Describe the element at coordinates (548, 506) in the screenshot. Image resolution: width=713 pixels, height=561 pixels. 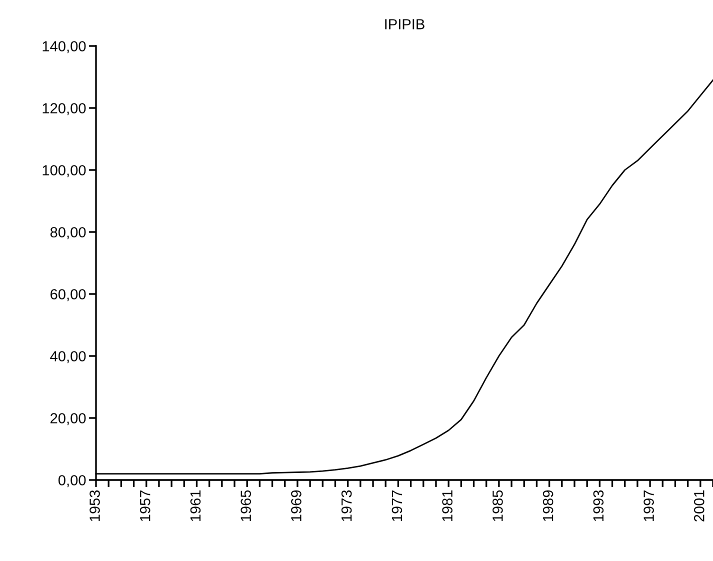
I see `x-tick-label: 1989` at that location.